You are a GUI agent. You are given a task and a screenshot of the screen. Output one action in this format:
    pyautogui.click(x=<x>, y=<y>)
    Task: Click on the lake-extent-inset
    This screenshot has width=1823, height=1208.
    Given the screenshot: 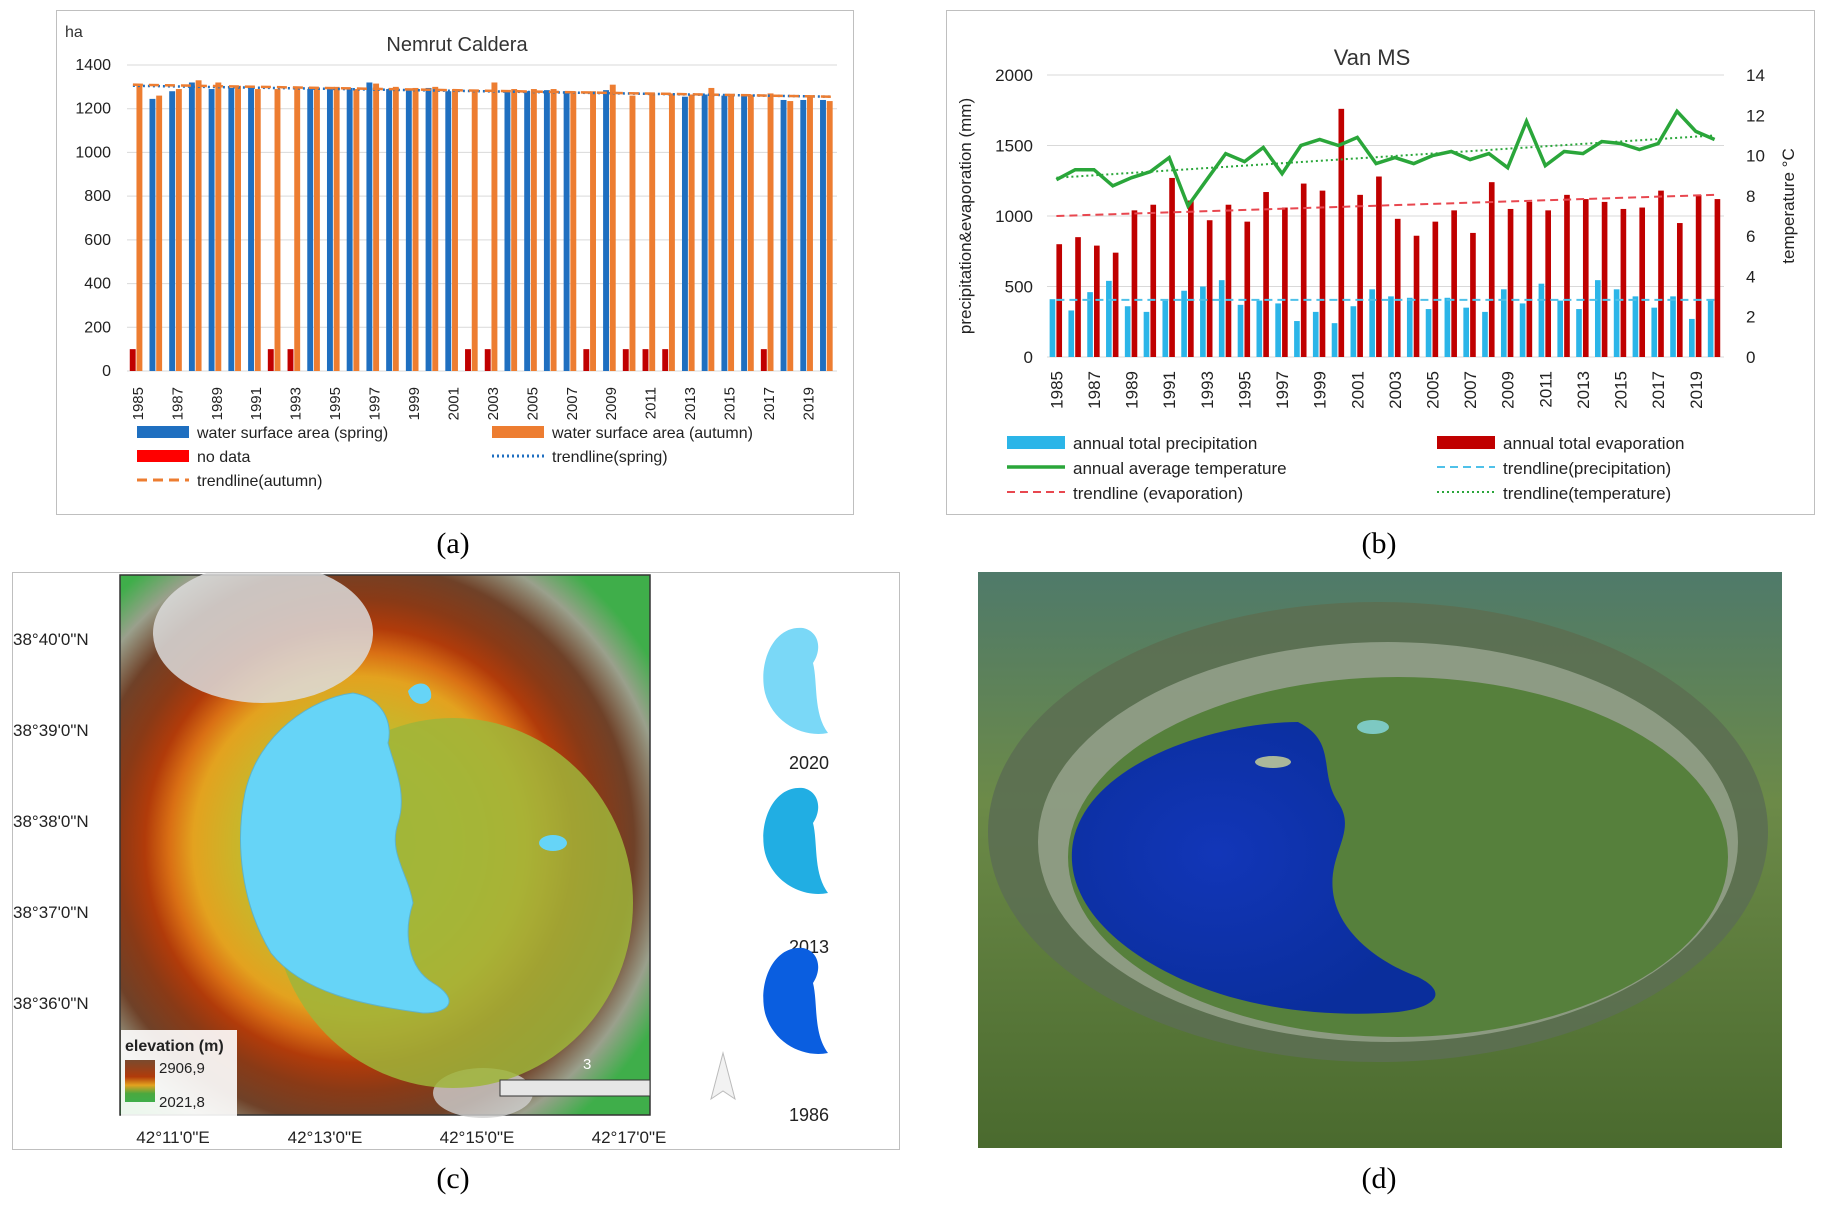 What is the action you would take?
    pyautogui.click(x=795, y=680)
    